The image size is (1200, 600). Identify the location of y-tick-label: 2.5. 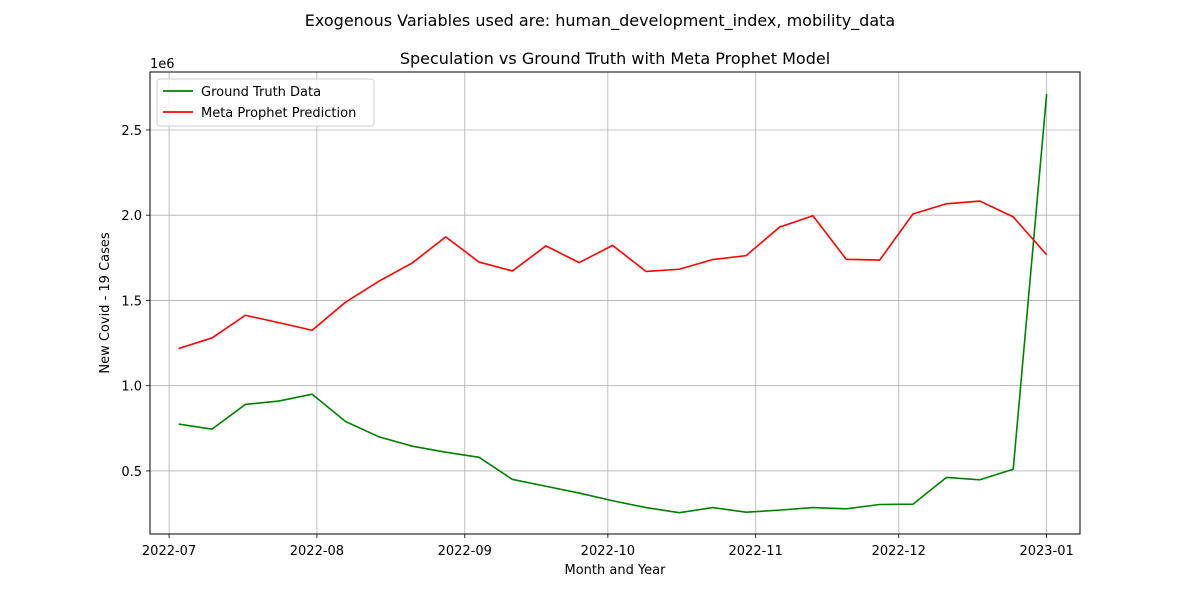
(131, 131).